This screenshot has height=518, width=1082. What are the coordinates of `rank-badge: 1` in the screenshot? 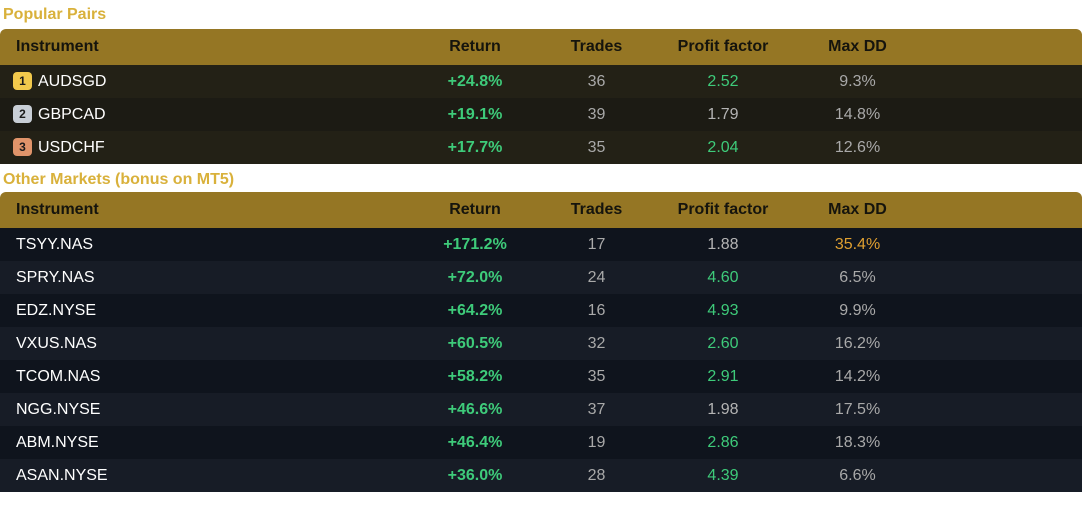 It's located at (22, 81).